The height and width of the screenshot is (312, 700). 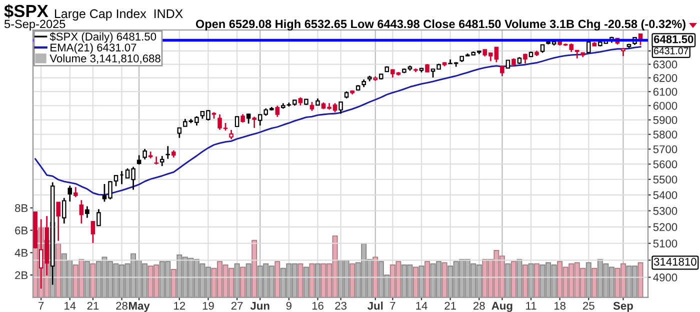 What do you see at coordinates (665, 278) in the screenshot?
I see `y-tick-label: 4900` at bounding box center [665, 278].